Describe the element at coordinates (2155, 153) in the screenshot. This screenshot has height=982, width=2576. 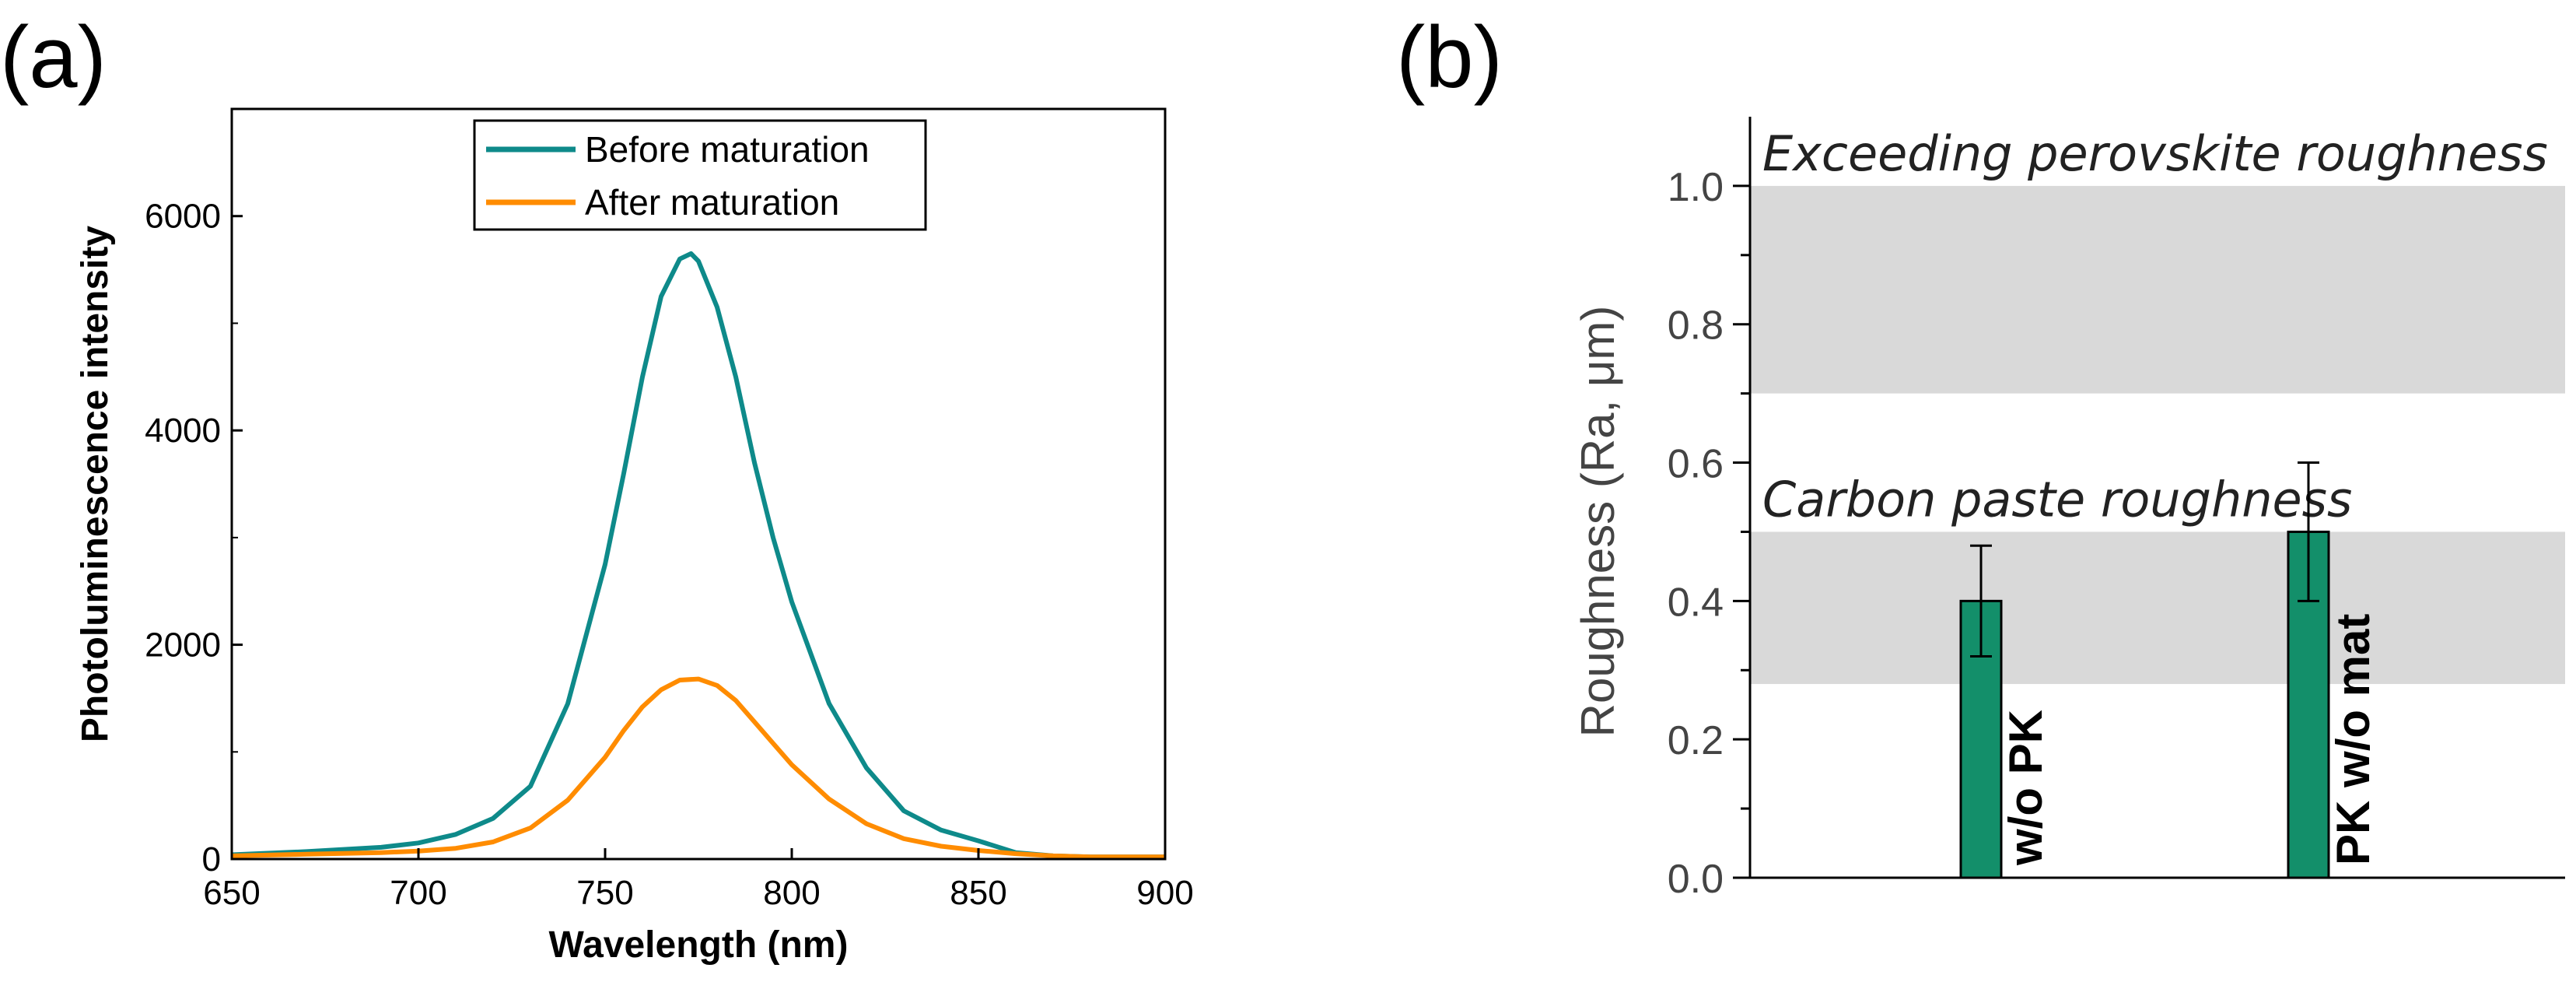
I see `band-label-0: Exceeding perovskite roughness` at that location.